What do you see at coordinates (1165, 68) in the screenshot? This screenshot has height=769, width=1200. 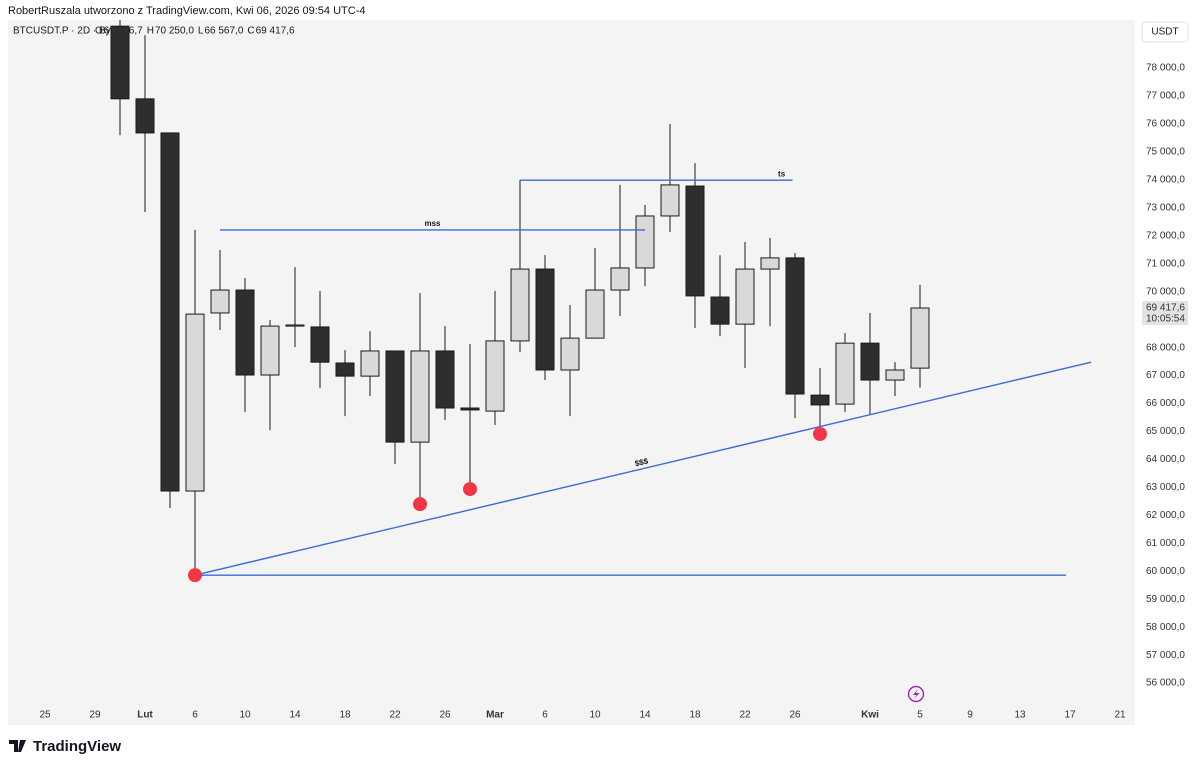 I see `y-tick-label: 78 000,0` at bounding box center [1165, 68].